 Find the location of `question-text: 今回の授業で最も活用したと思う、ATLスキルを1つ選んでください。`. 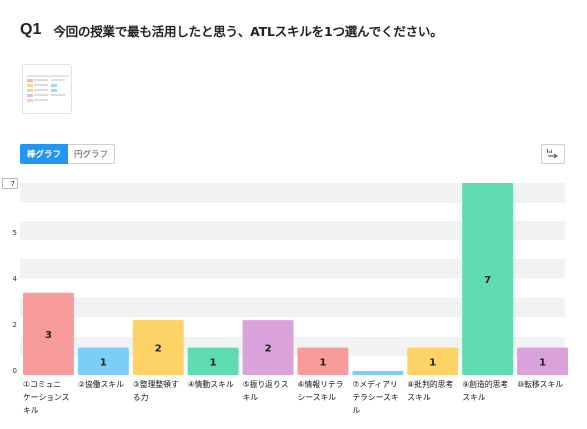

question-text: 今回の授業で最も活用したと思う、ATLスキルを1つ選んでください。 is located at coordinates (248, 31).